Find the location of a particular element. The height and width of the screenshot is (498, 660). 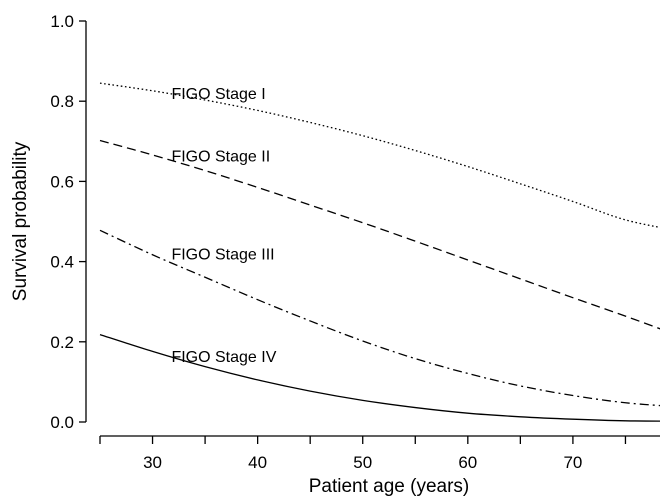

y-tick-label: 0.4 is located at coordinates (62, 262).